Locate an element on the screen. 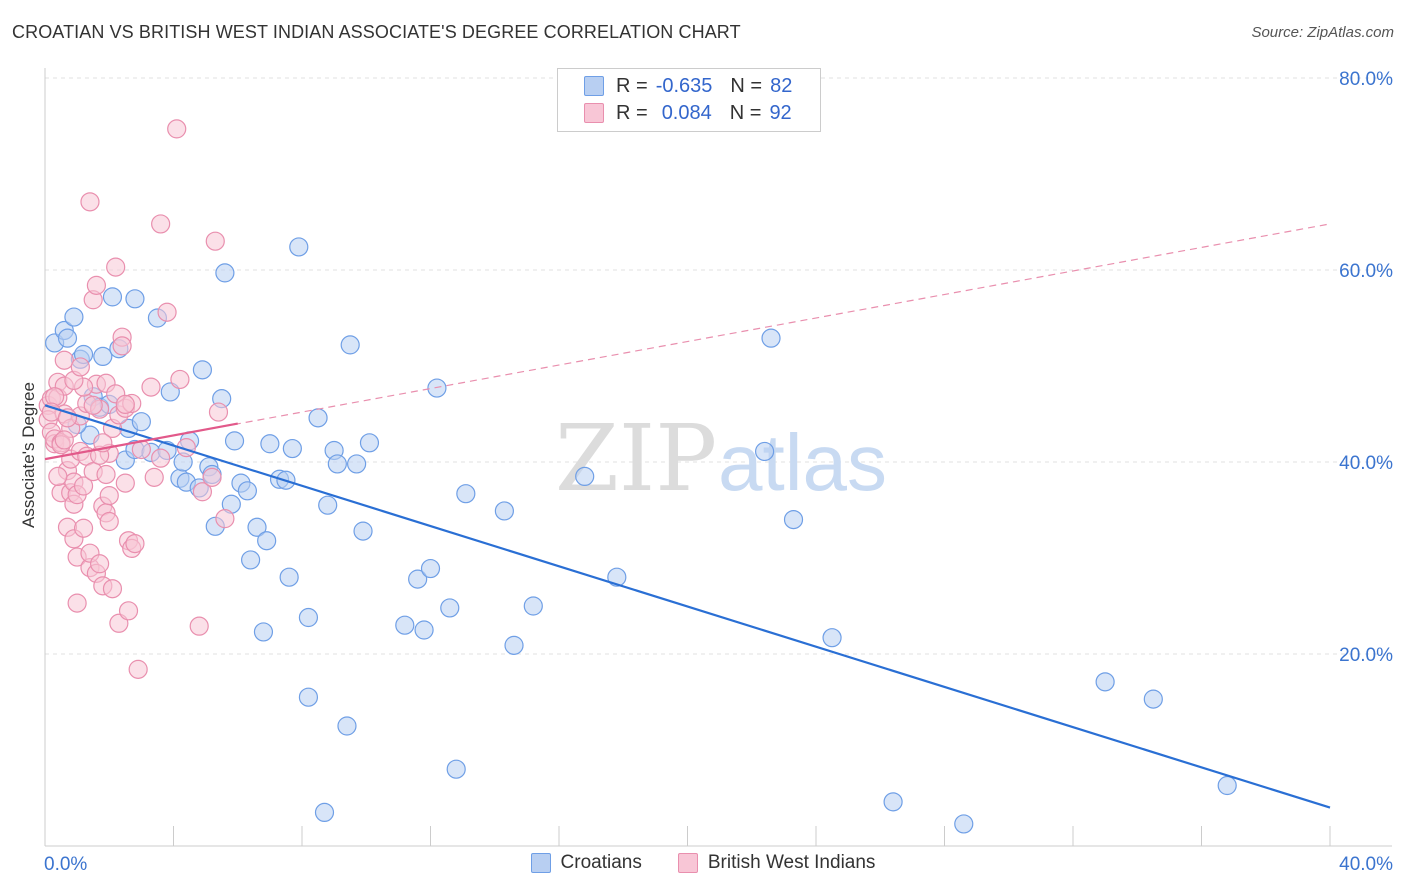  legend-item-croatians: Croatians is located at coordinates (586, 863).